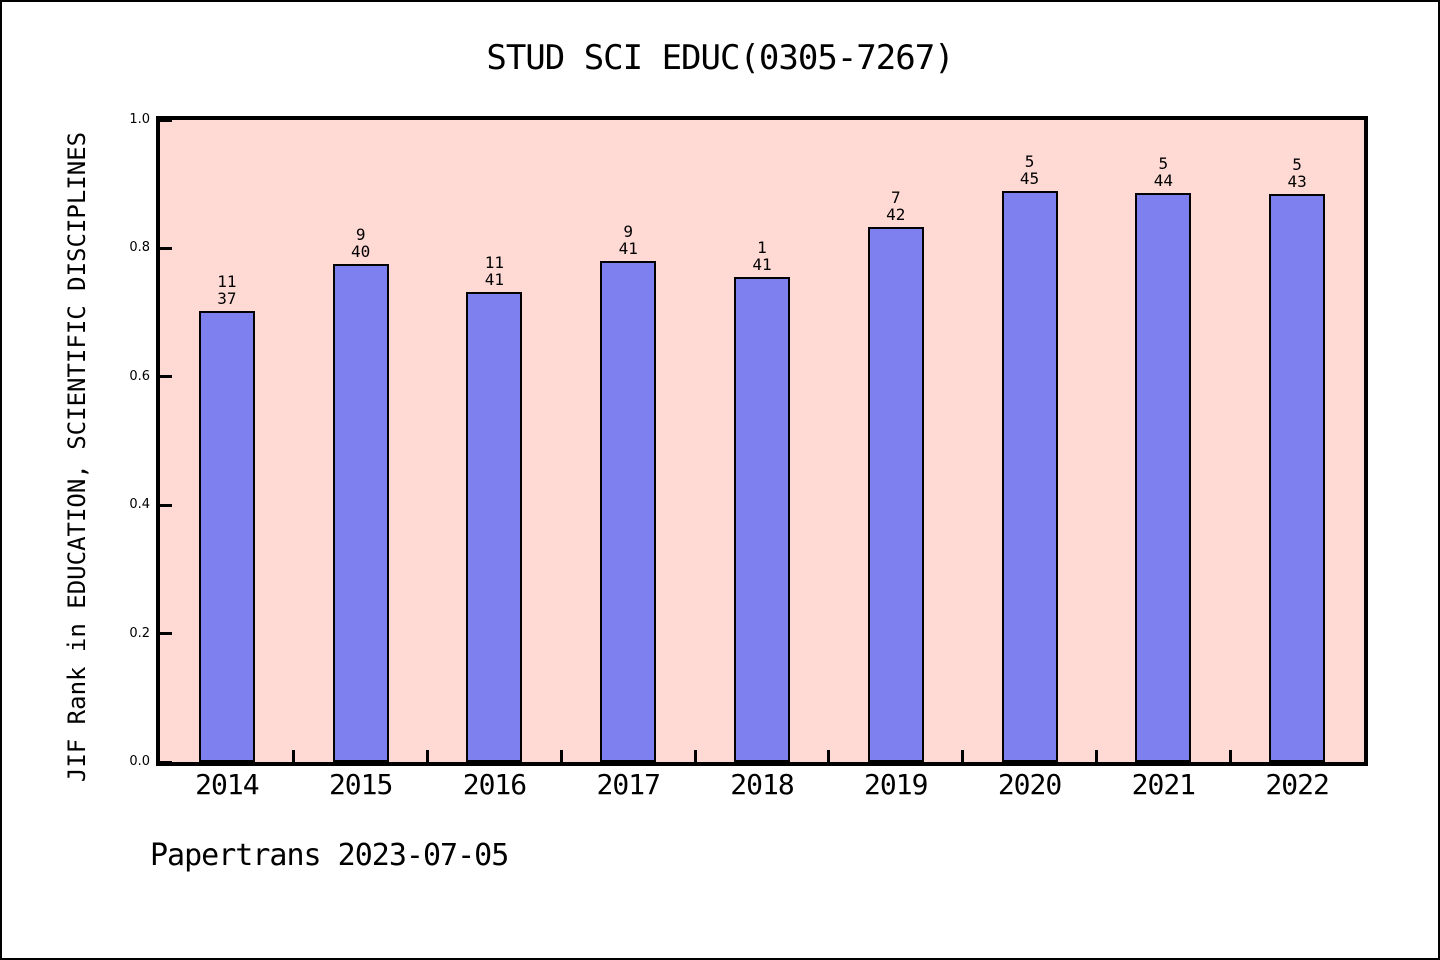 Image resolution: width=1440 pixels, height=960 pixels. I want to click on x-tick-label: 2016, so click(494, 784).